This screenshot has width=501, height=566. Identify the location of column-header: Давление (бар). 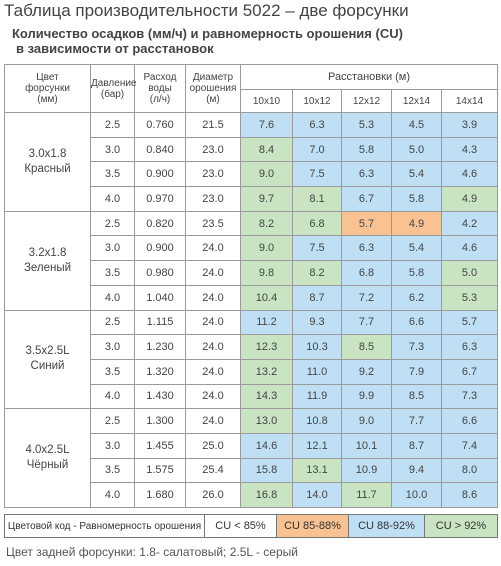
(113, 88).